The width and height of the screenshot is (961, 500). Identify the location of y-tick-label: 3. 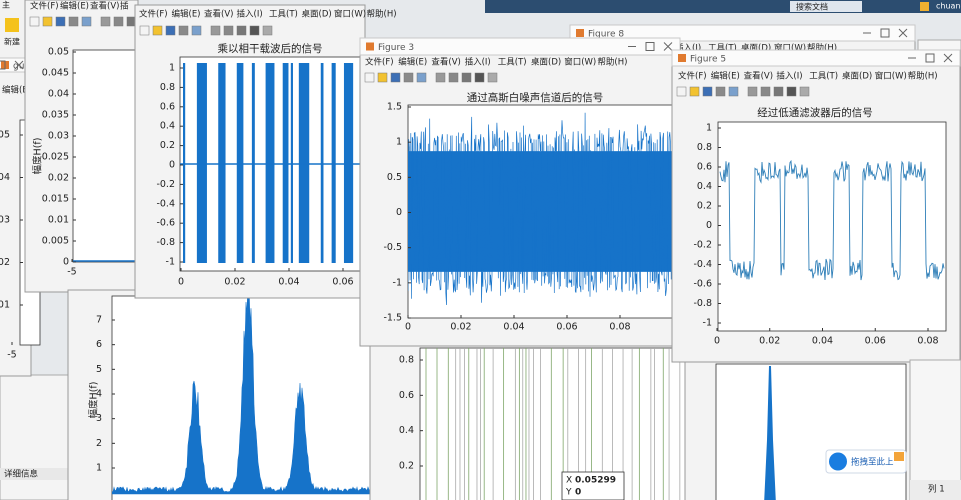
(99, 418).